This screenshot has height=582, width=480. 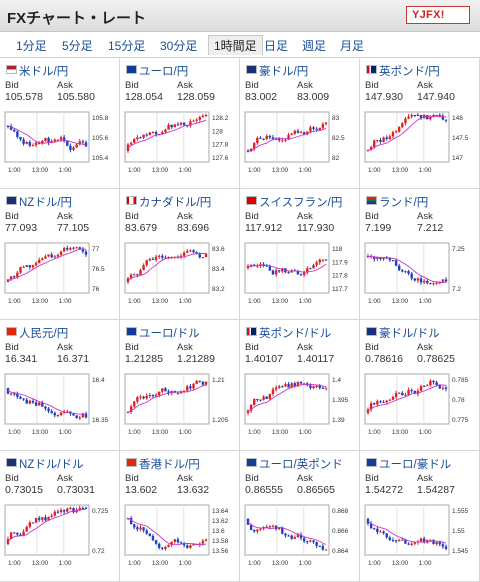 I want to click on candlestick-chart: 16.4 16.35 1:00 13:00 1:00, so click(x=60, y=410).